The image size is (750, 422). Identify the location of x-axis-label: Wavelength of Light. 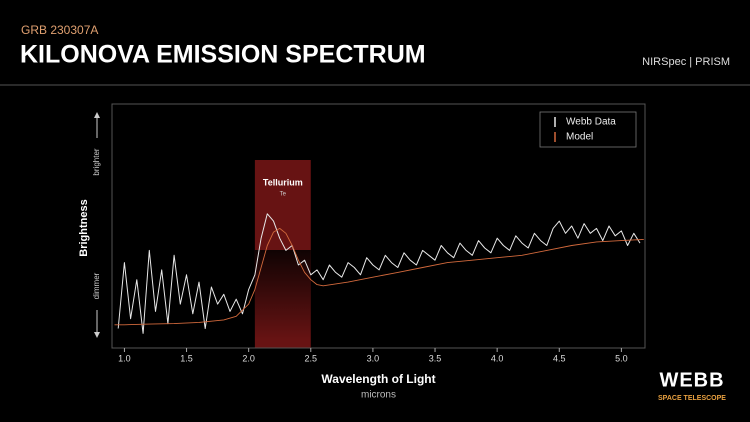
(378, 379).